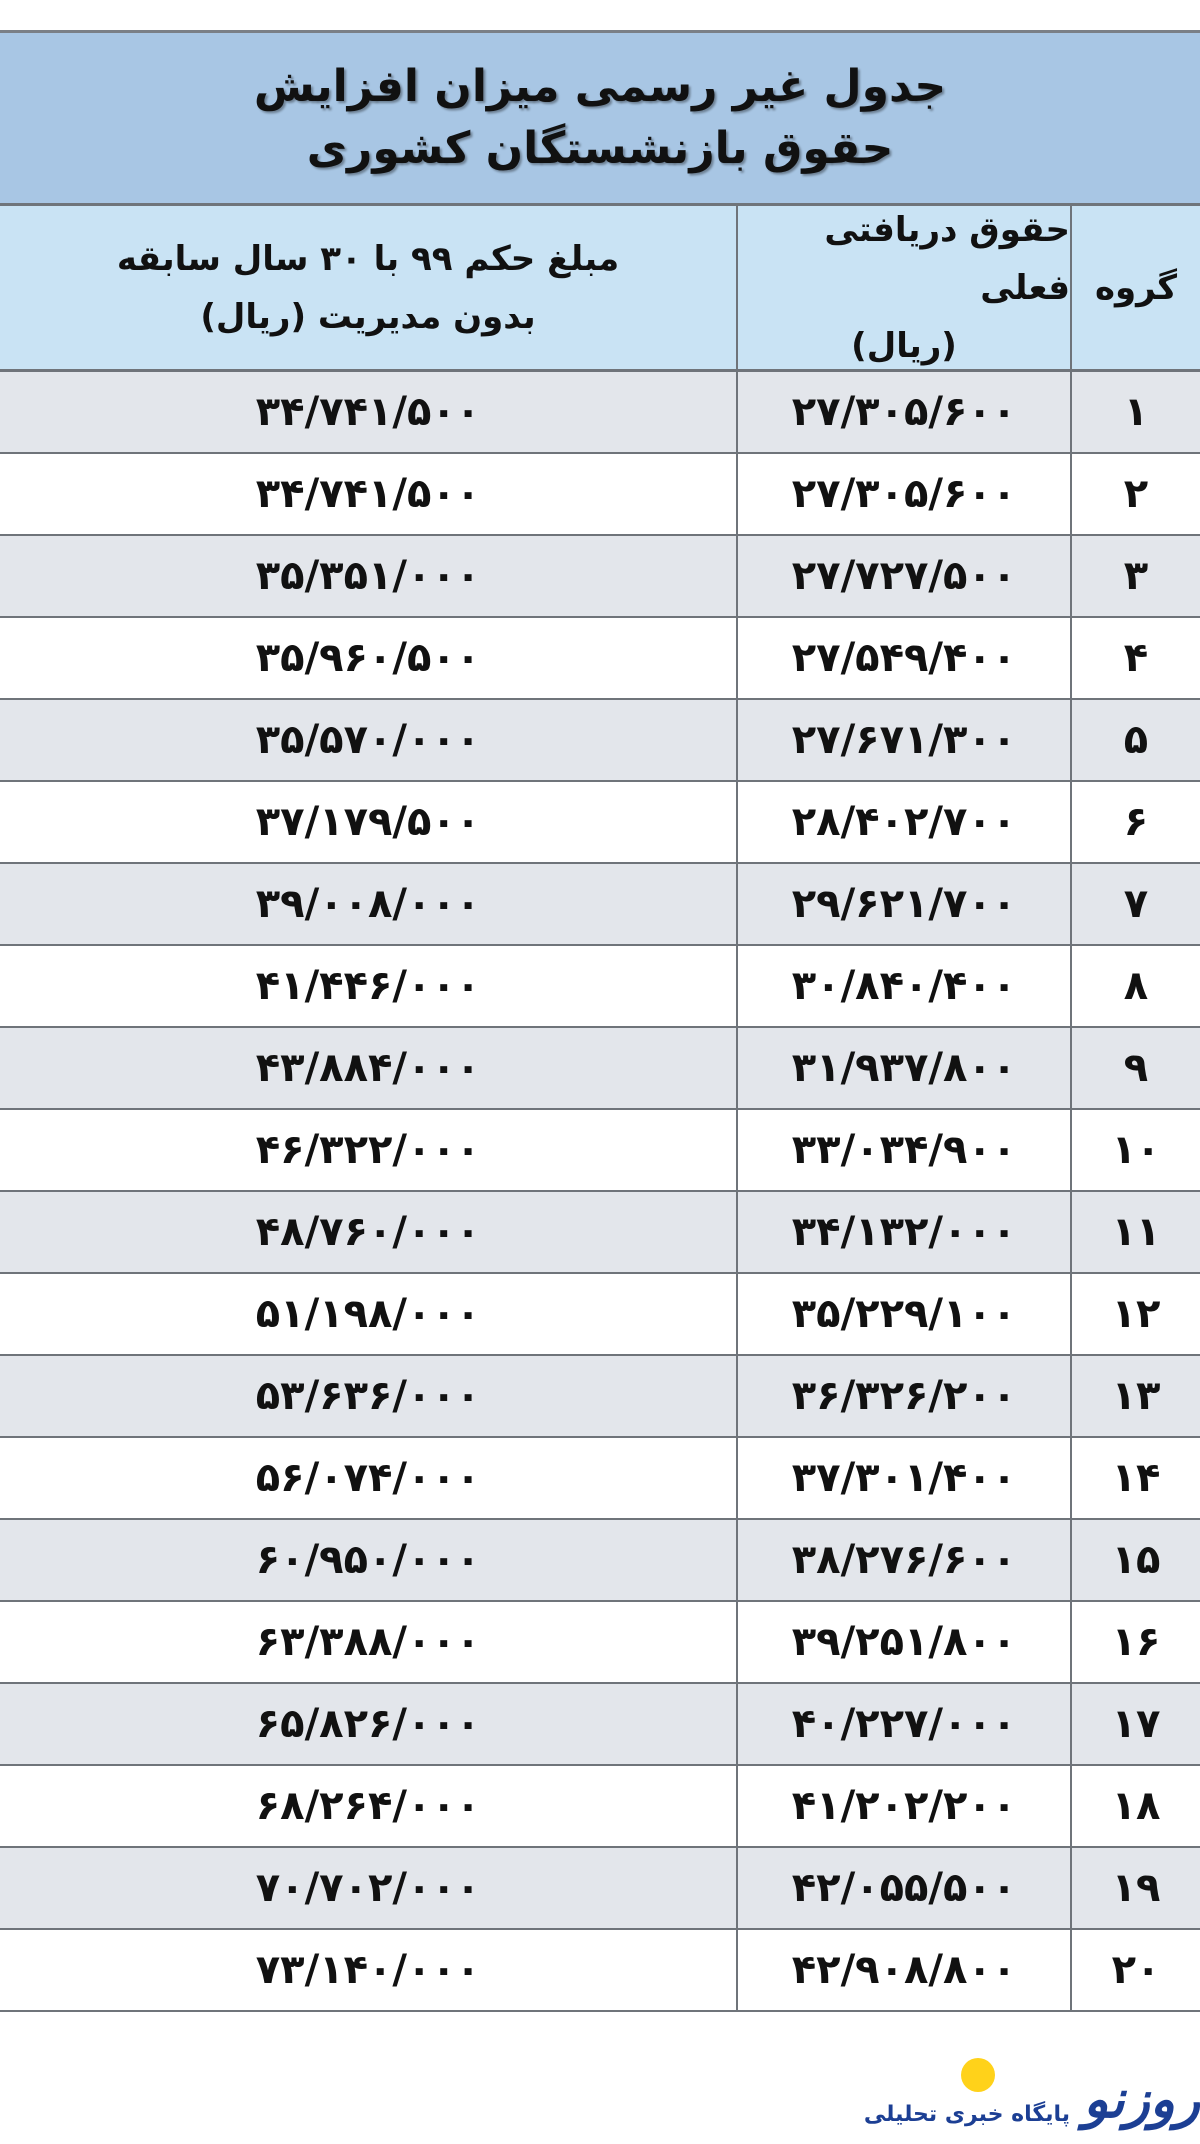  I want to click on new-salary-cell-value: ۶۳/۳۸۸/۰۰۰, so click(368, 1642).